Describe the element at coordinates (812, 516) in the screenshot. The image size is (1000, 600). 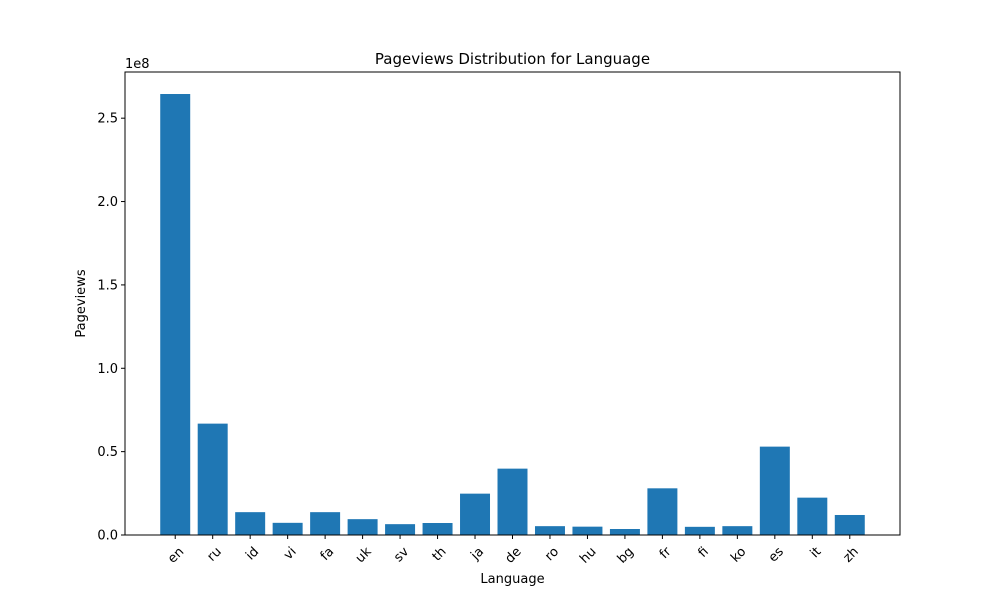
I see `bar-it` at that location.